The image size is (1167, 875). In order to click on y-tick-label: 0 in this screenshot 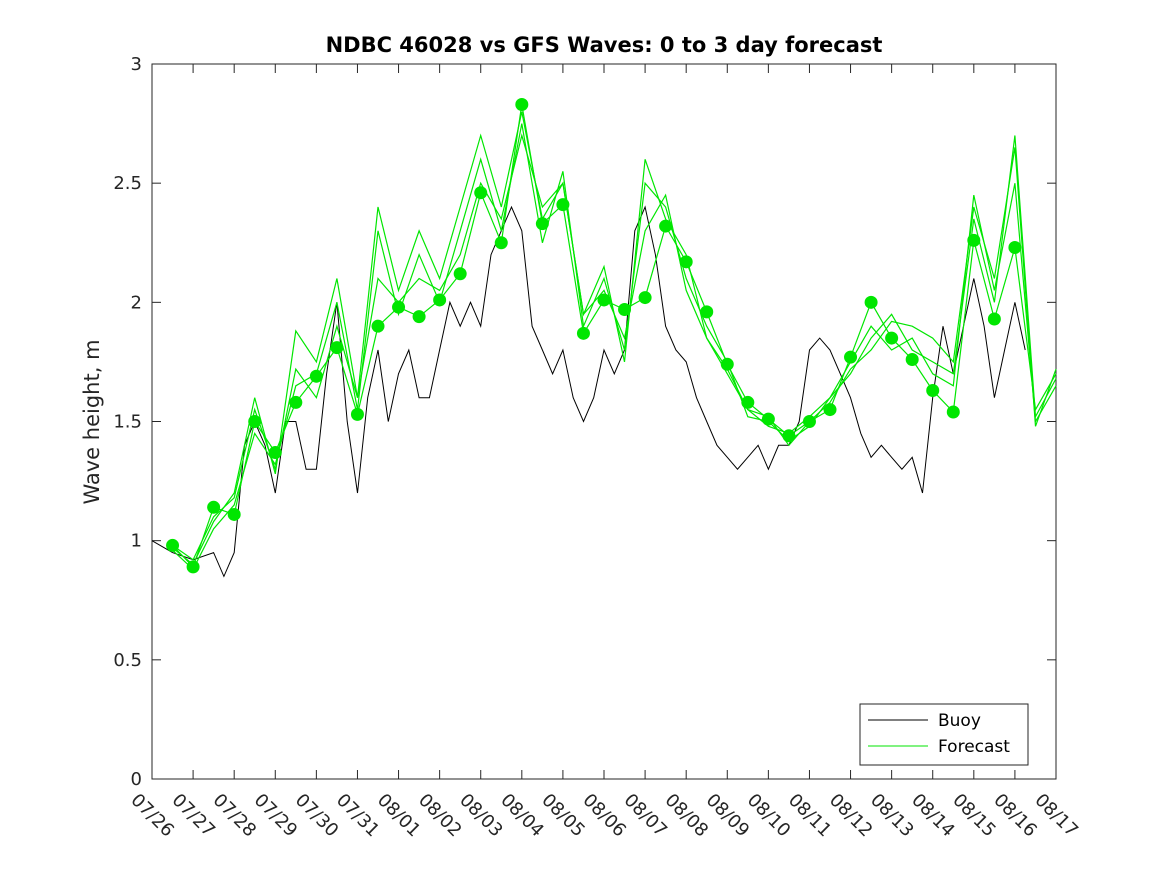, I will do `click(136, 779)`.